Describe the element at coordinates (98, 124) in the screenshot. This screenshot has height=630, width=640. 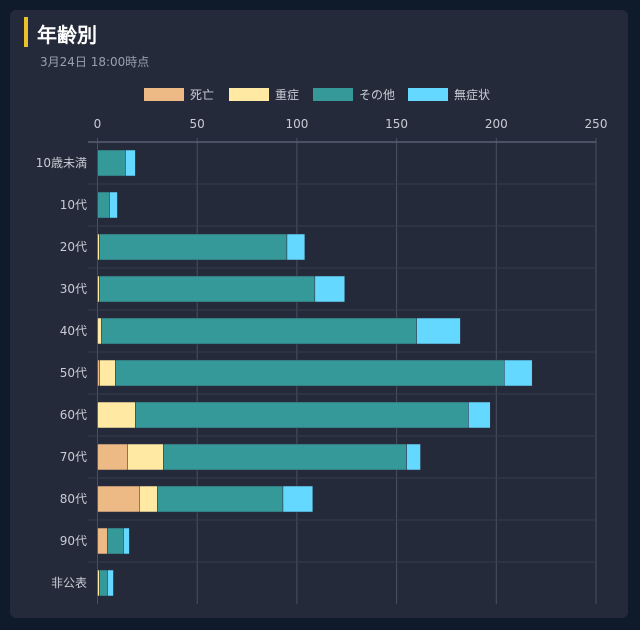
I see `x-tick-label: 0` at that location.